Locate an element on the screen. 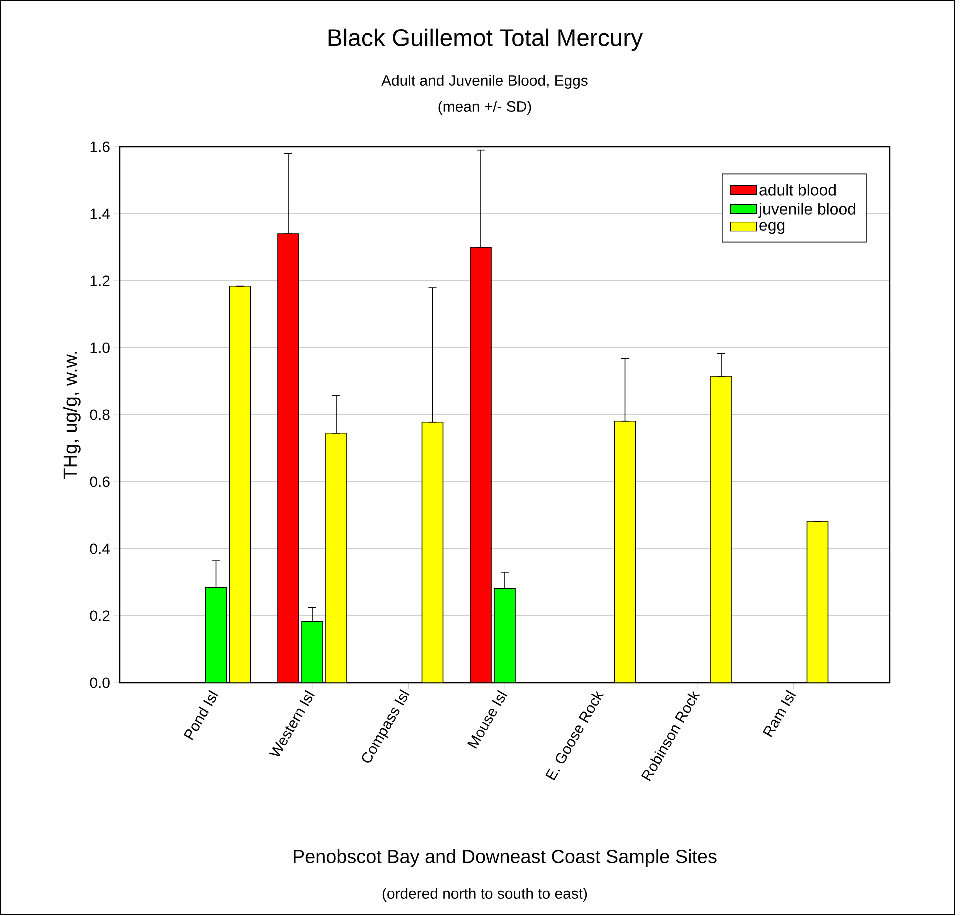  y-tick-label: 0.0 is located at coordinates (100, 683).